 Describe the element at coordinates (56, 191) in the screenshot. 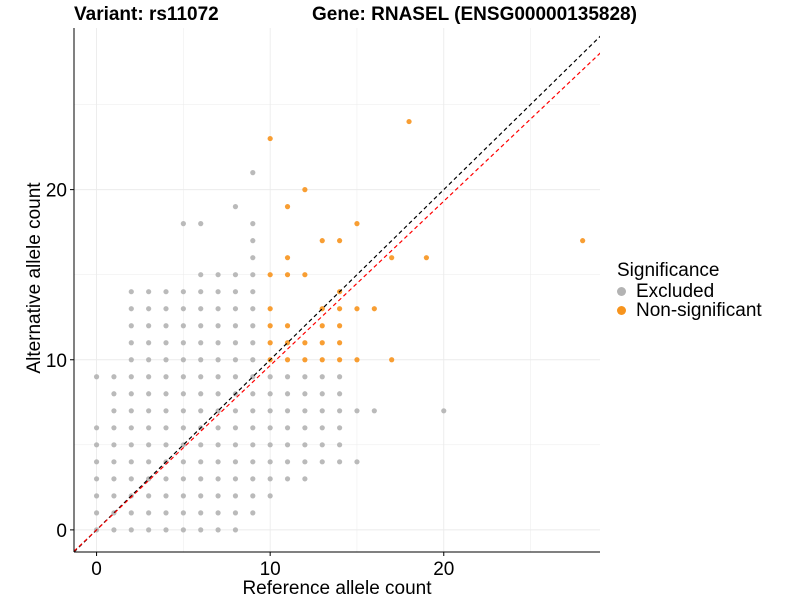

I see `y-tick-label: 20` at that location.